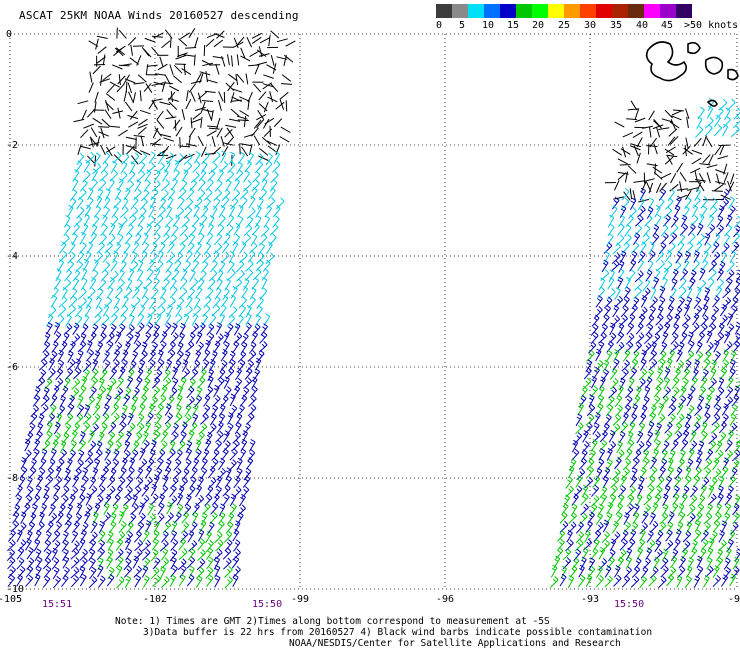  Describe the element at coordinates (538, 25) in the screenshot. I see `legend-label: 20` at that location.